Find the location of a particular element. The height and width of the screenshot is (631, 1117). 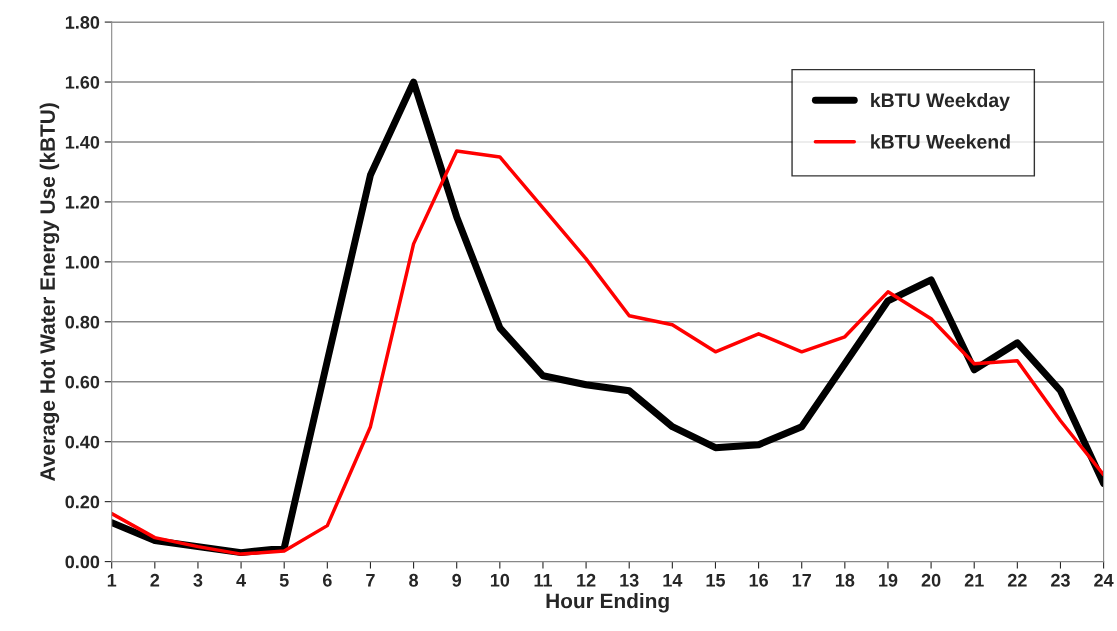

x-tick-label: 3 is located at coordinates (198, 580).